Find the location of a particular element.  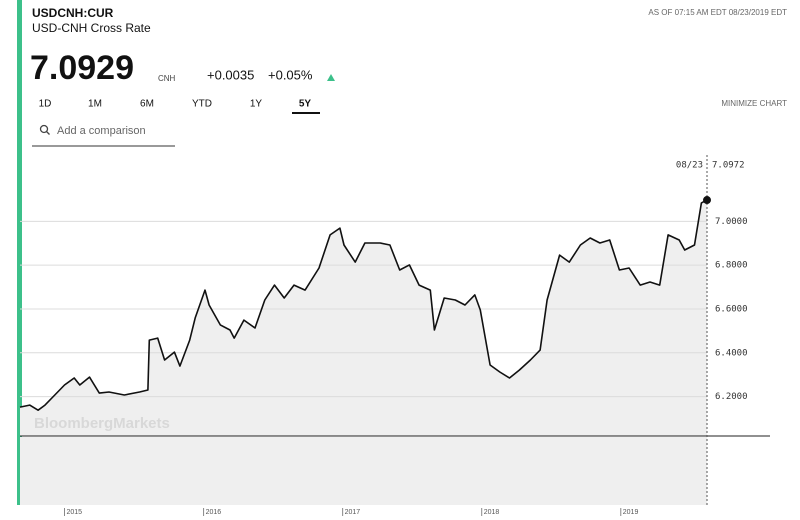

y-tick-label: 6.8000 is located at coordinates (731, 266).